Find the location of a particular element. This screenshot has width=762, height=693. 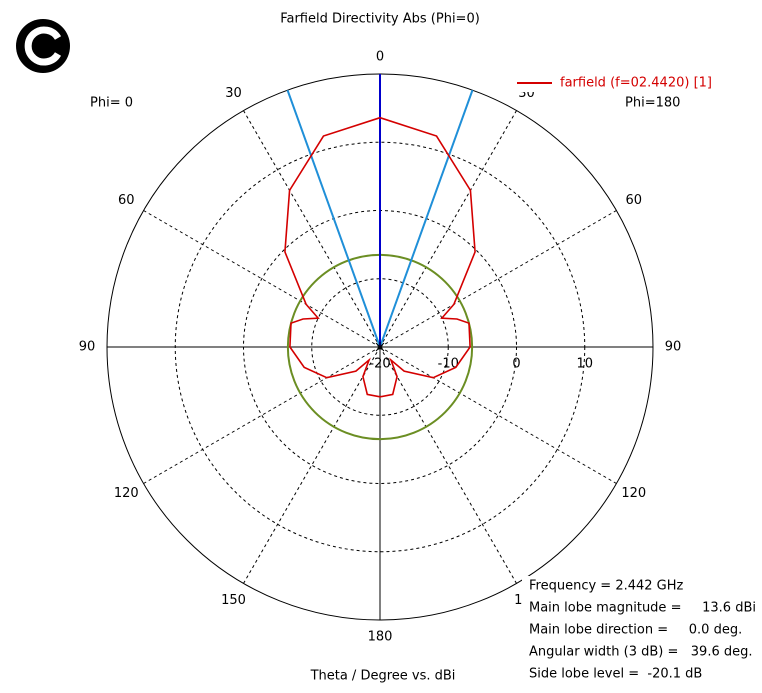

grid-circle is located at coordinates (380, 347).